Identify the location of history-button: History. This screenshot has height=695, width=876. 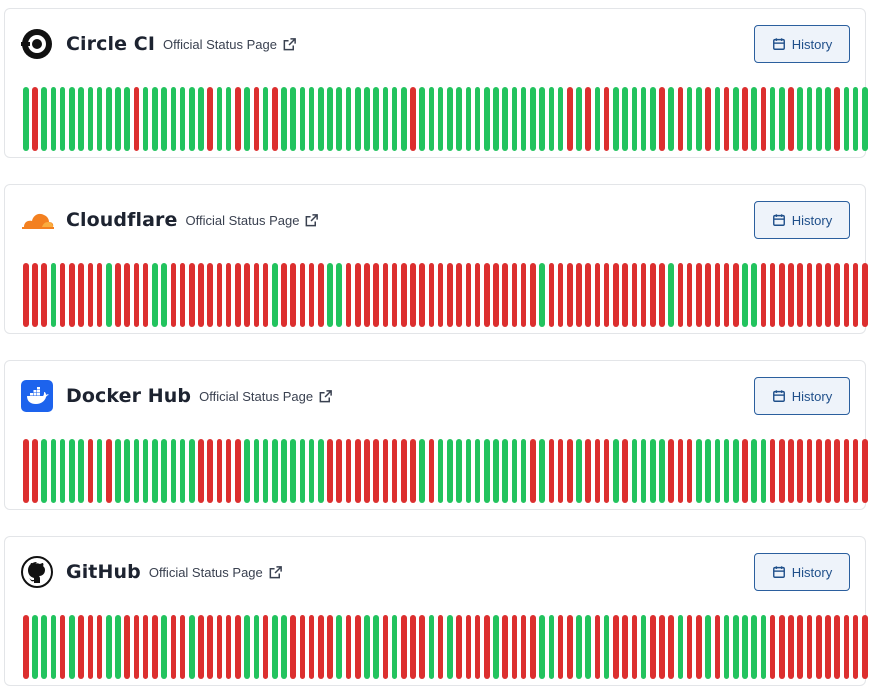
(802, 44).